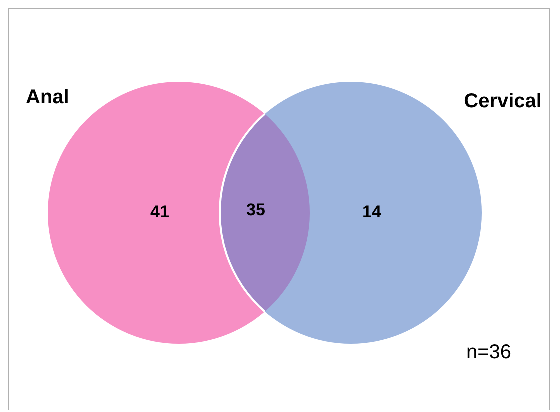 This screenshot has width=560, height=412. What do you see at coordinates (489, 353) in the screenshot?
I see `text: n=36` at bounding box center [489, 353].